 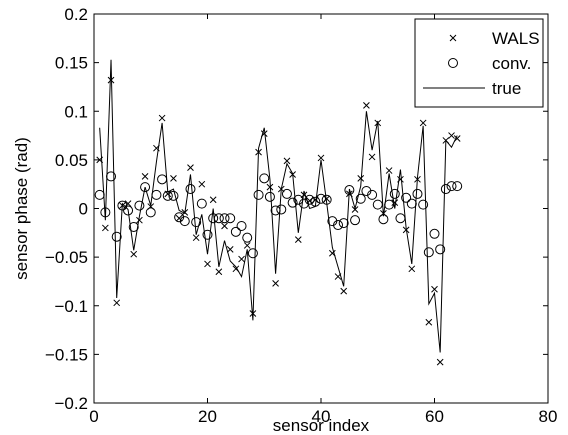 I want to click on x-tick-label: 0, so click(x=93, y=416).